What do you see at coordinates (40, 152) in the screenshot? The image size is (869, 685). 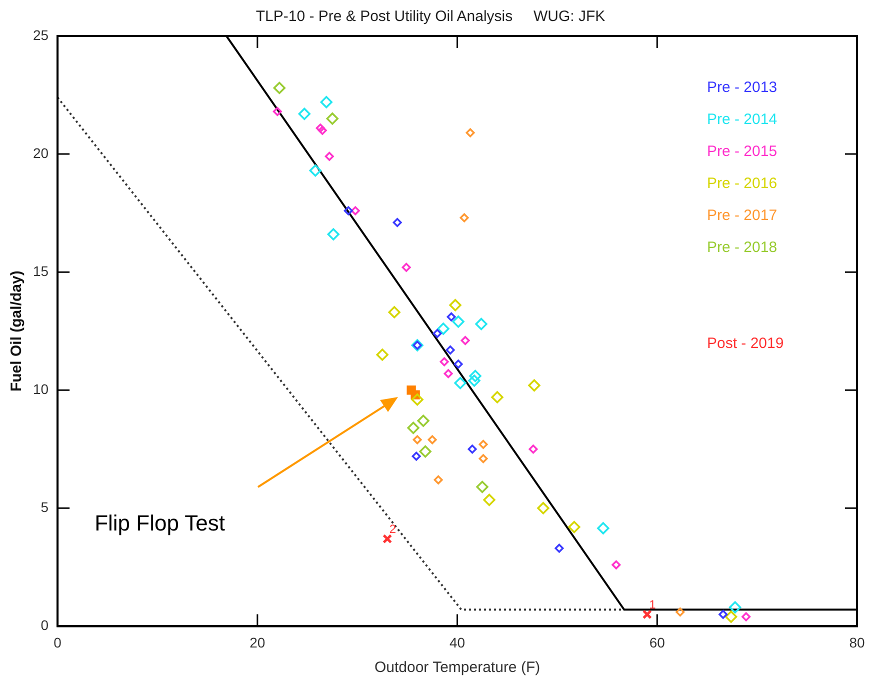 I see `y-tick-label: 20` at bounding box center [40, 152].